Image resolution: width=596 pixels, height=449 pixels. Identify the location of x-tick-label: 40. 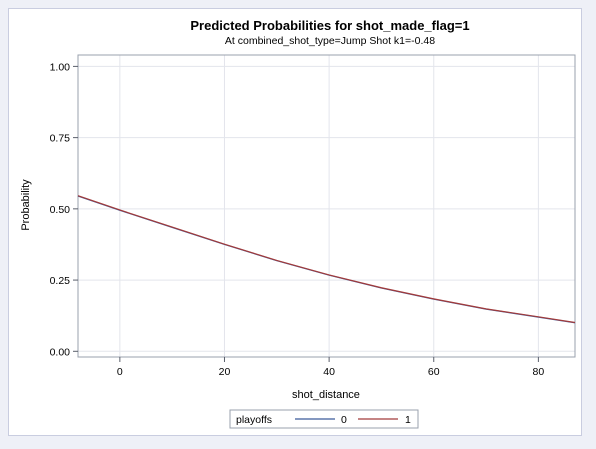
(329, 372).